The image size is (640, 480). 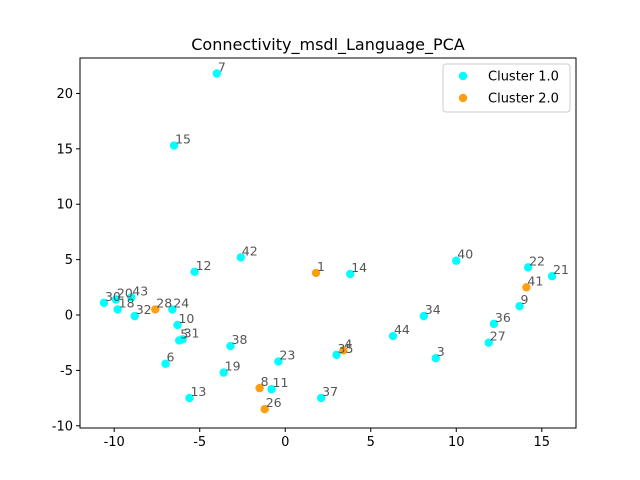 I want to click on point-label: 15, so click(x=183, y=139).